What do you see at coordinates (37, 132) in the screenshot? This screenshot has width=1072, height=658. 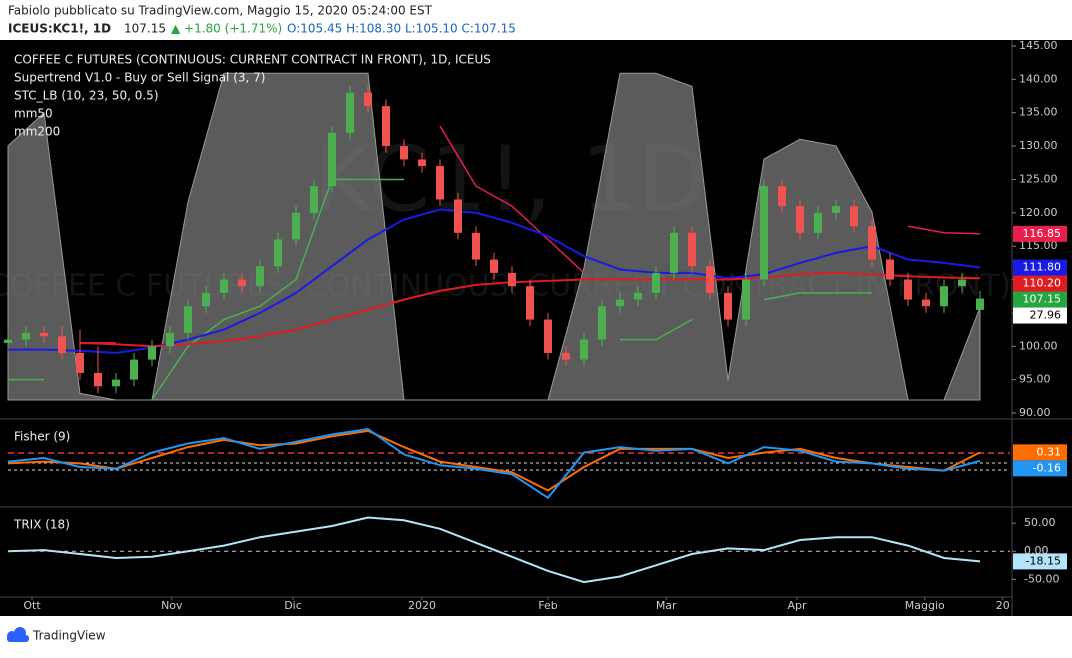 I see `legend-entry: mm200` at bounding box center [37, 132].